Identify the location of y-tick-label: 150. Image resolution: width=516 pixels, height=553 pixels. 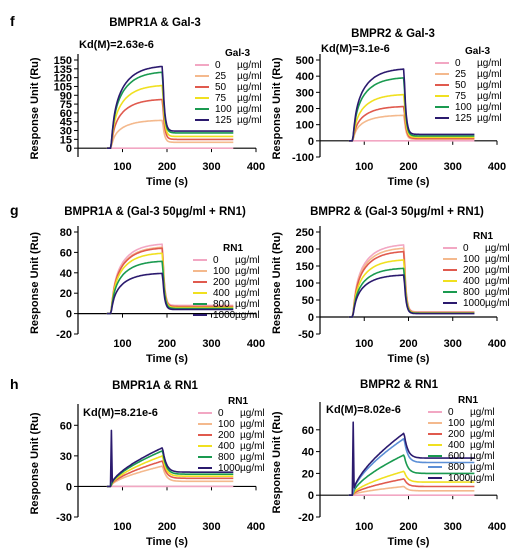
(63, 61).